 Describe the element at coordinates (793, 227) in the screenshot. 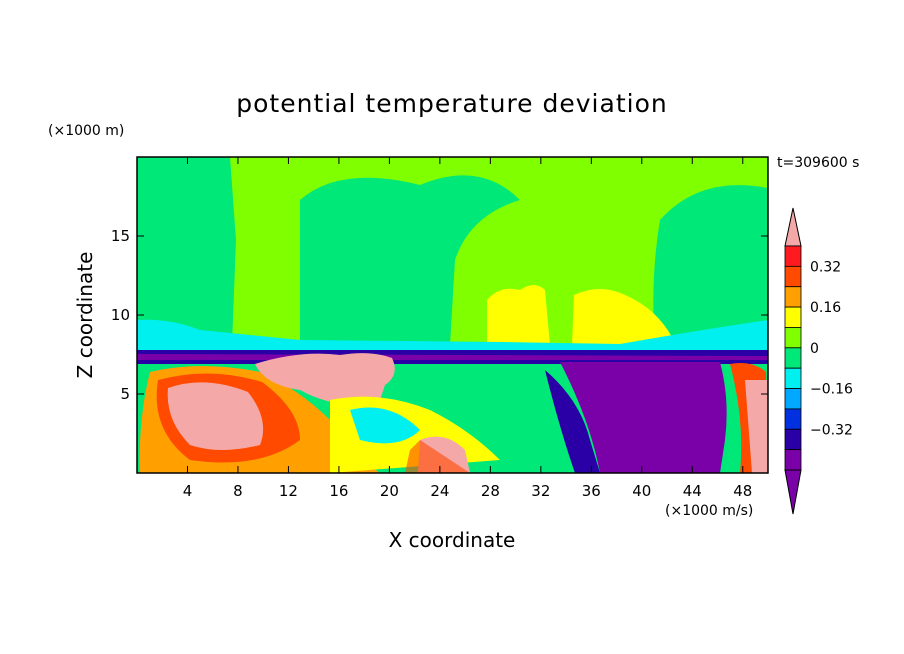

I see `colorbar-over-triangle` at that location.